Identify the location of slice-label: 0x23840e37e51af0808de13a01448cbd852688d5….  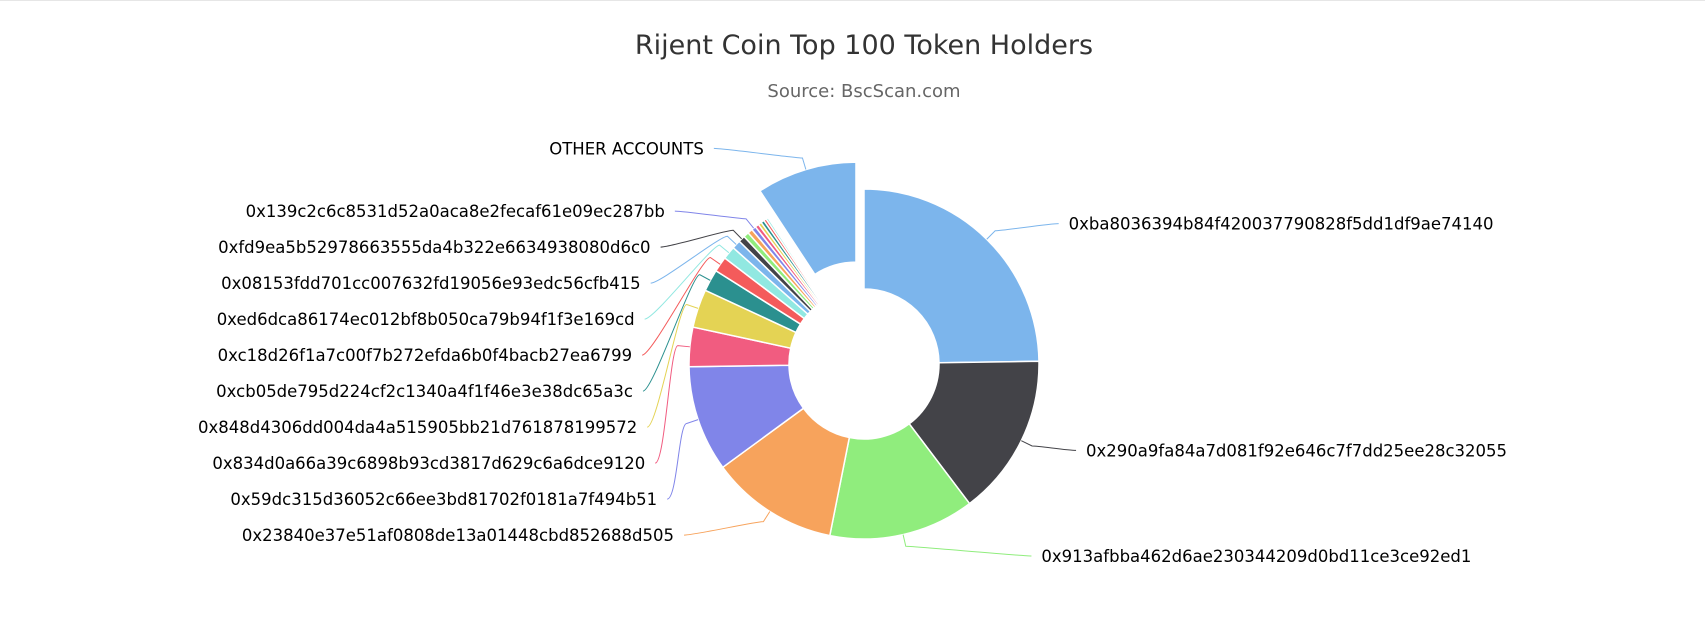
(458, 535).